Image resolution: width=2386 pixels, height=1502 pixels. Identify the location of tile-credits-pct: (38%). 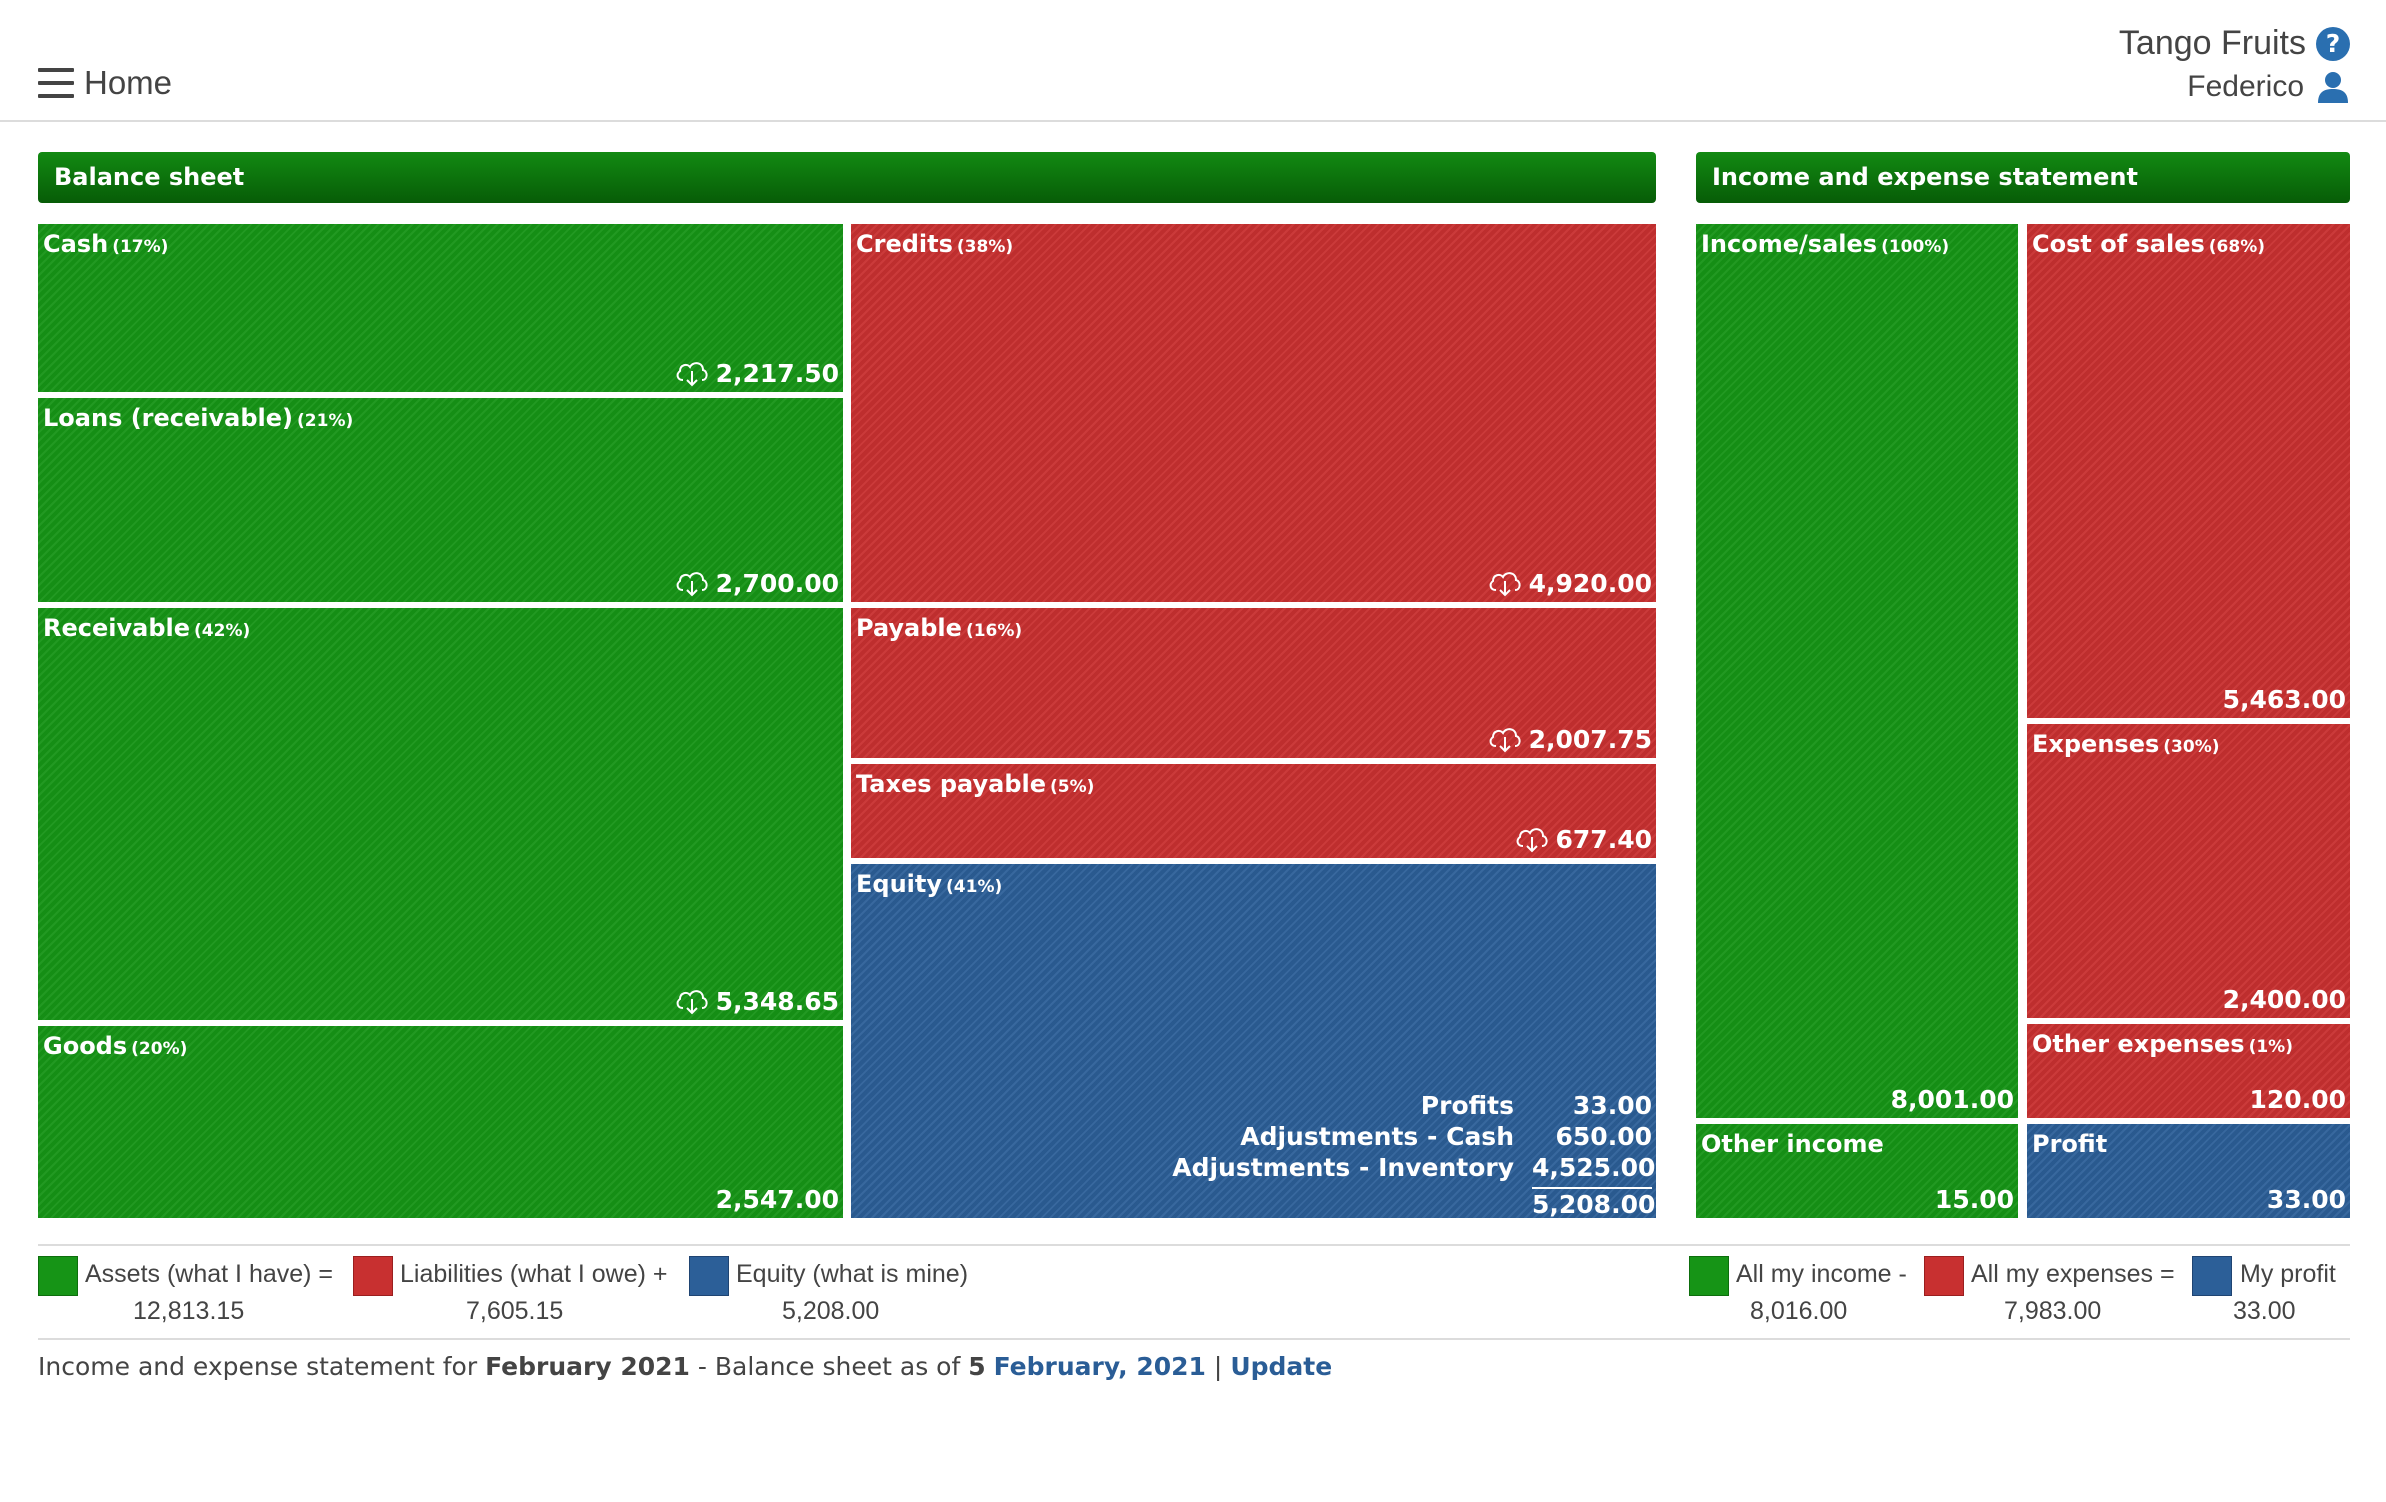
(985, 247).